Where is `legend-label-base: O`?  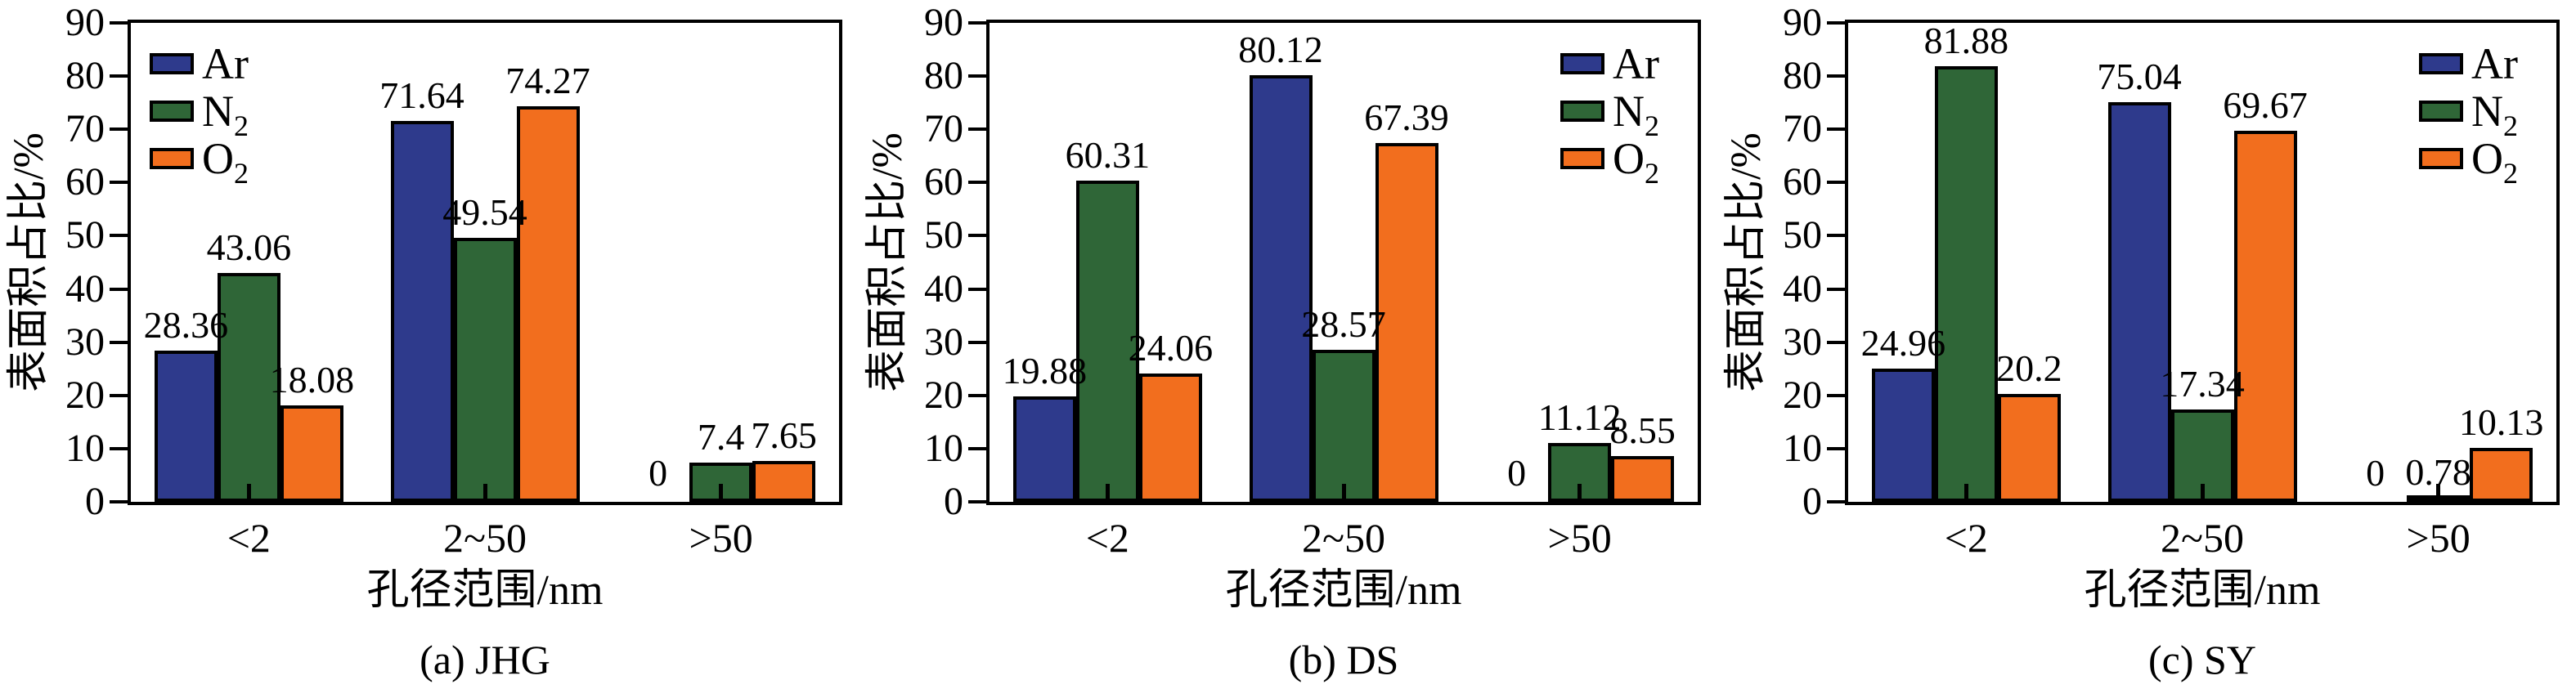
legend-label-base: O is located at coordinates (218, 158).